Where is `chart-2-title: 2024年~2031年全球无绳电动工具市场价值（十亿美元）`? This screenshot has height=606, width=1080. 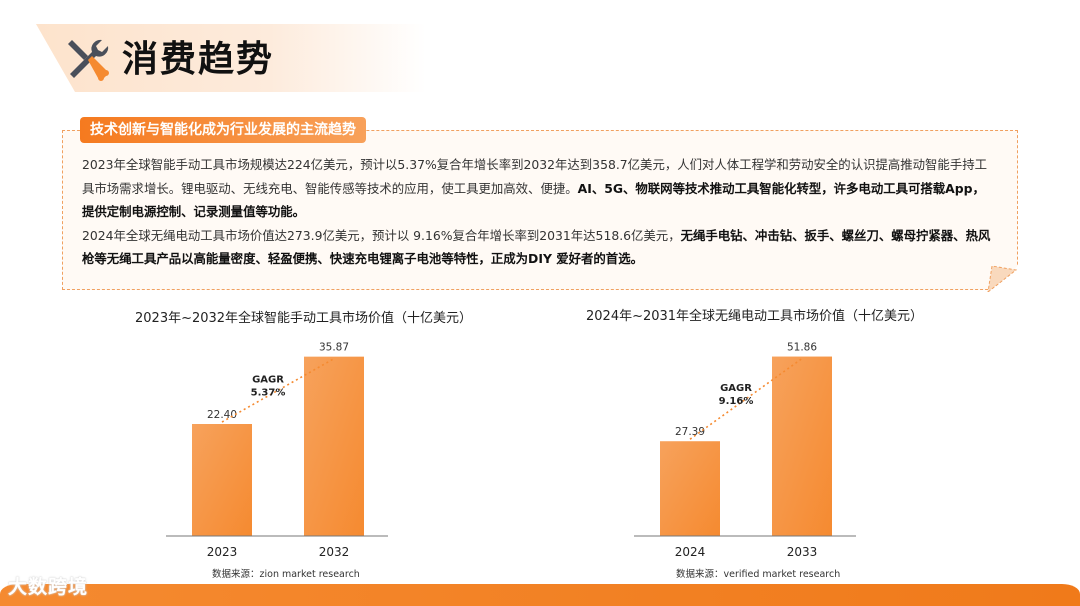
chart-2-title: 2024年~2031年全球无绳电动工具市场价值（十亿美元） is located at coordinates (755, 316).